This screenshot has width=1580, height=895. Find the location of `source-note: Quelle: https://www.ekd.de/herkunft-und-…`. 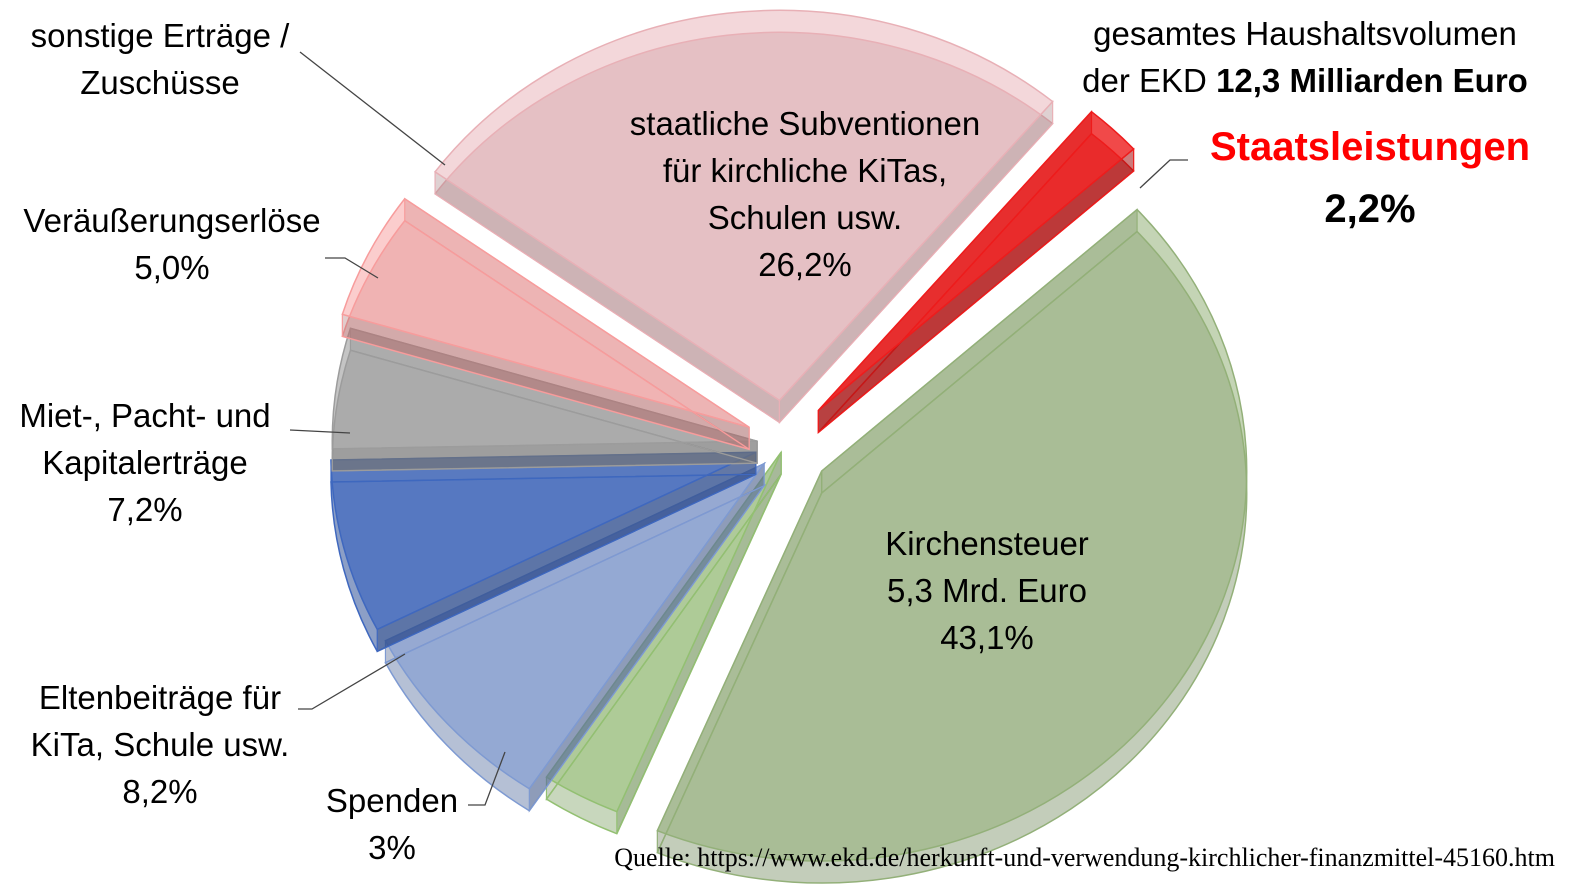

source-note: Quelle: https://www.ekd.de/herkunft-und-… is located at coordinates (1084, 857).